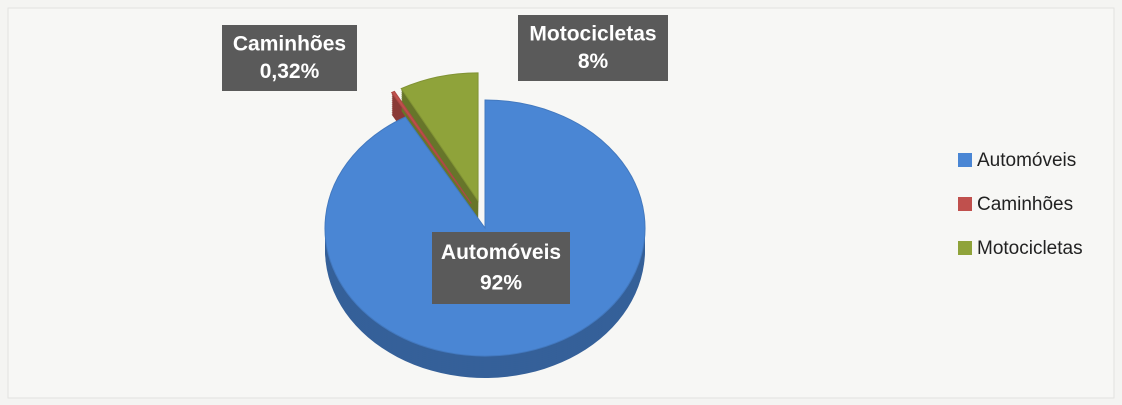 Image resolution: width=1122 pixels, height=405 pixels. What do you see at coordinates (1025, 204) in the screenshot?
I see `legend-label: Caminhões` at bounding box center [1025, 204].